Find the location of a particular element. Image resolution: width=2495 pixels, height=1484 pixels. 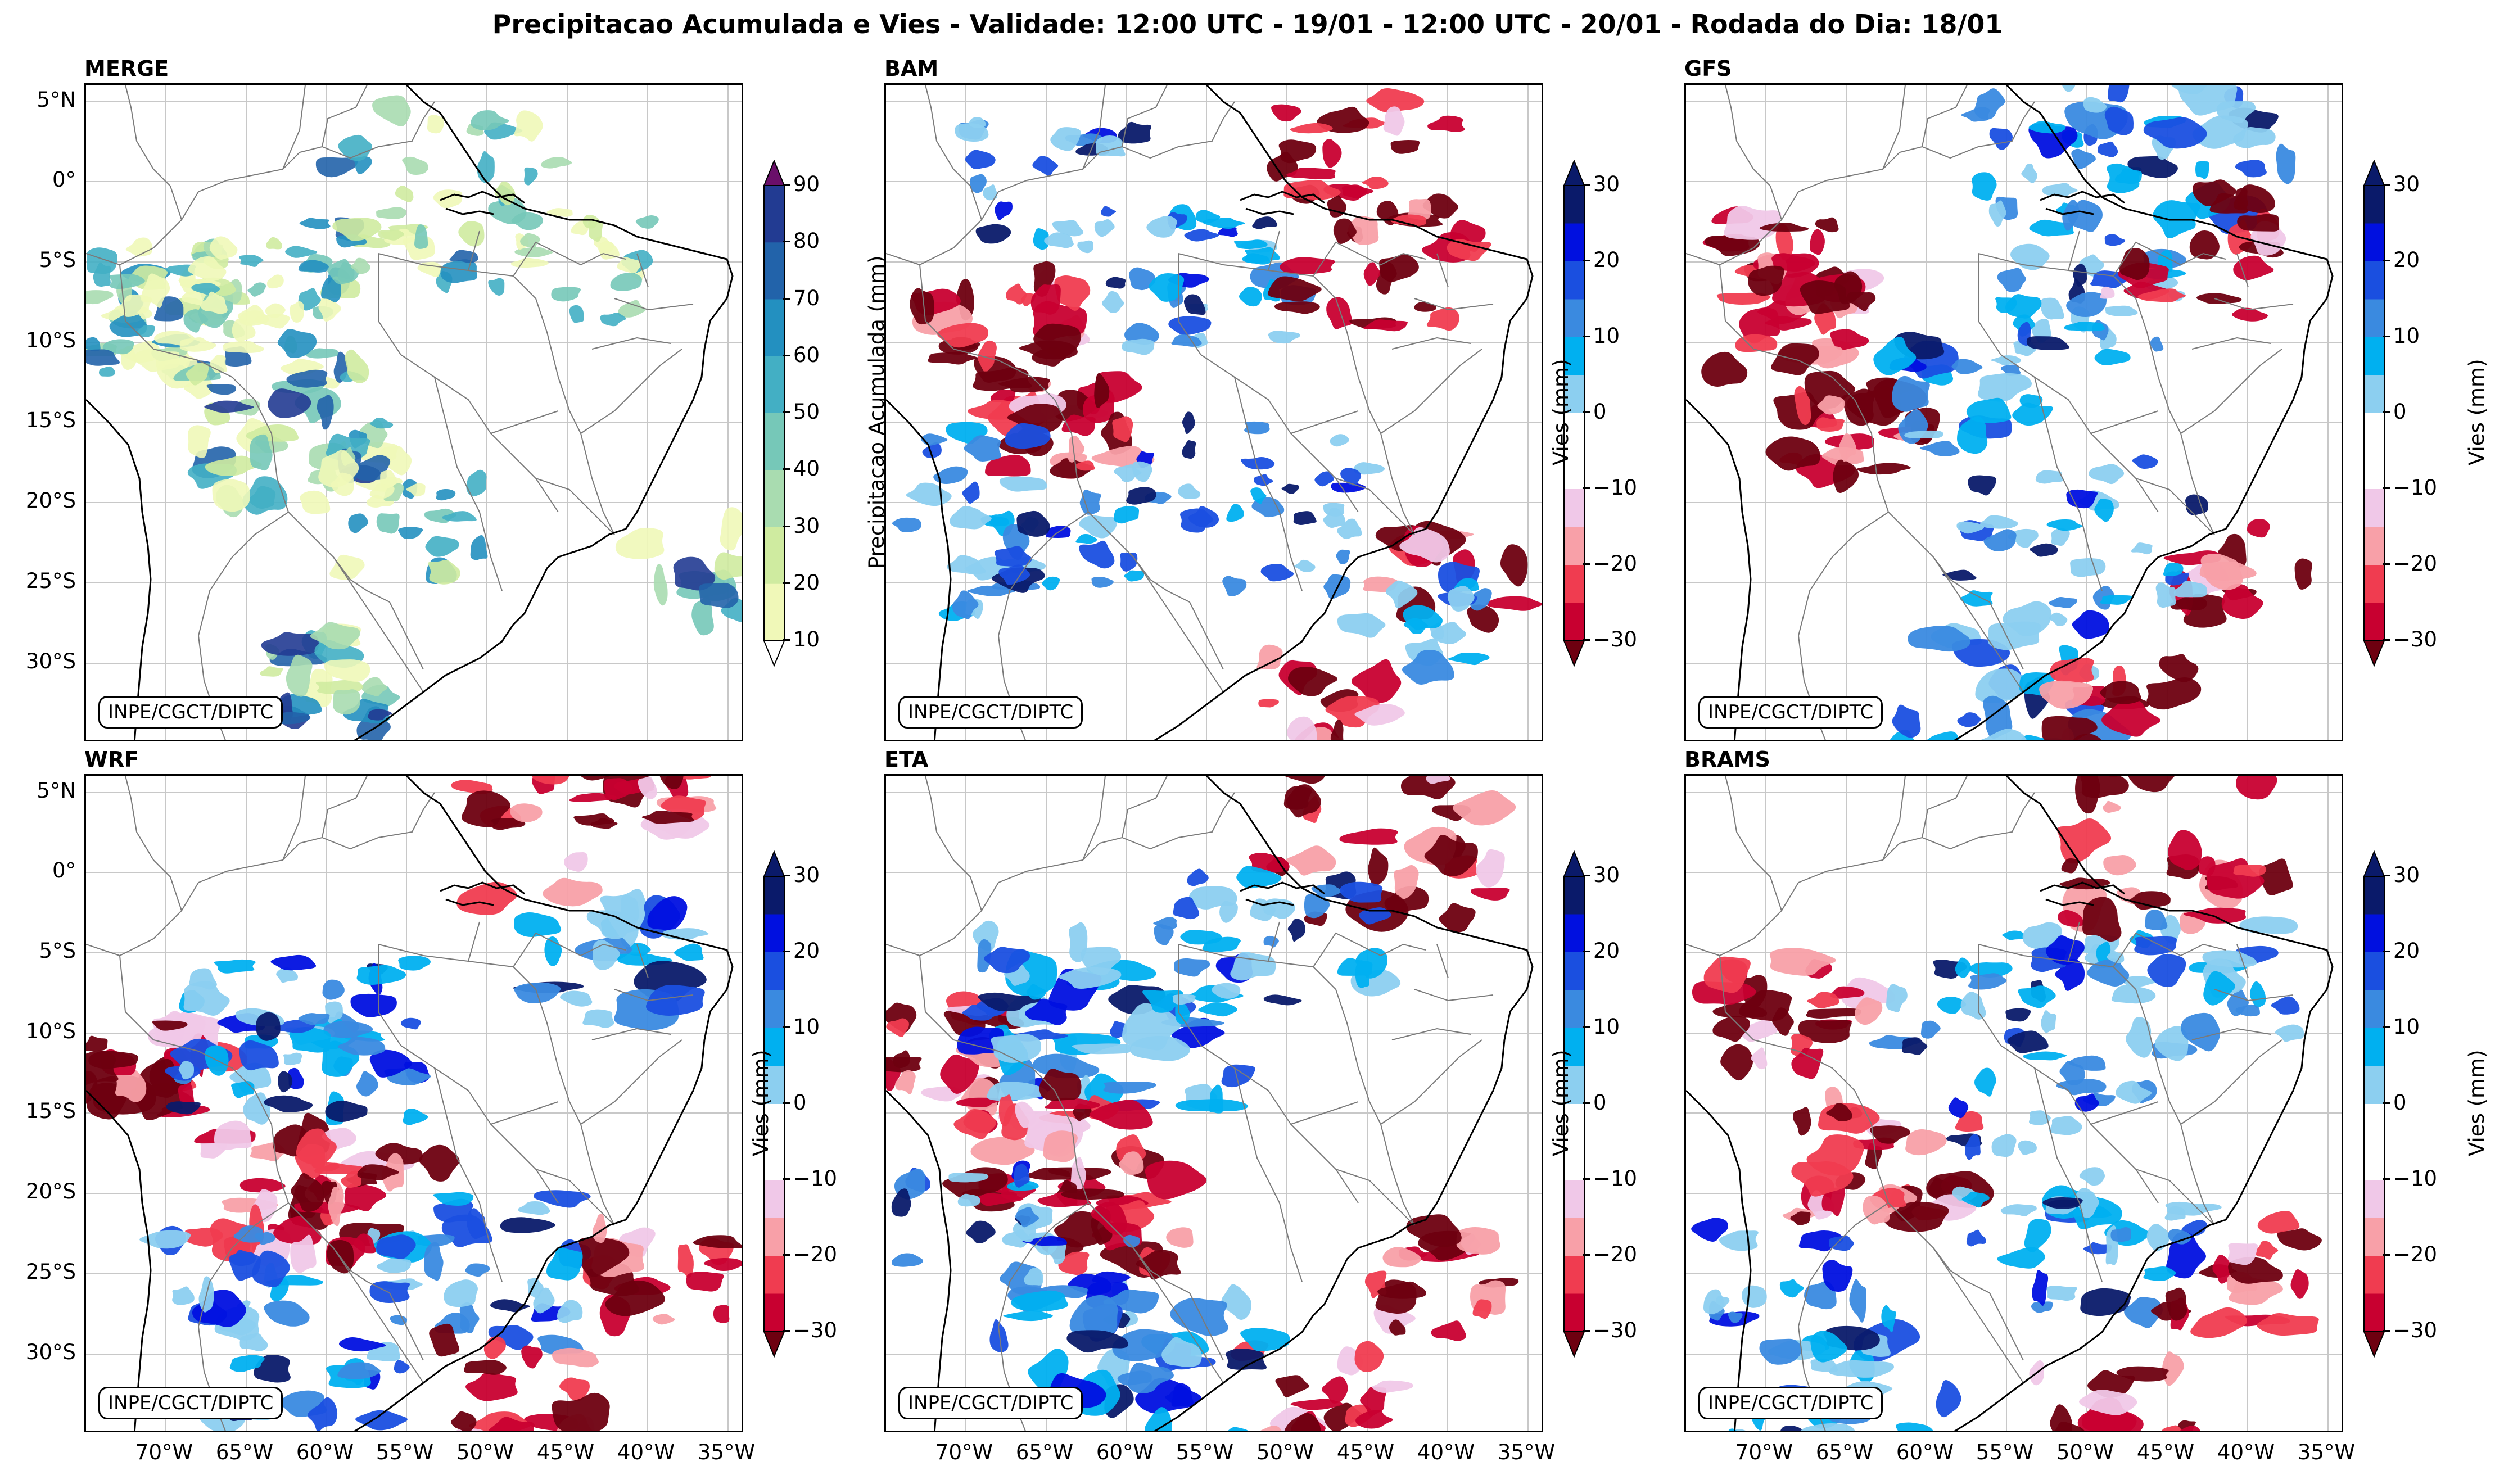

map-panel-eta: INPE/CGCT/DIPTC is located at coordinates (1213, 1103).